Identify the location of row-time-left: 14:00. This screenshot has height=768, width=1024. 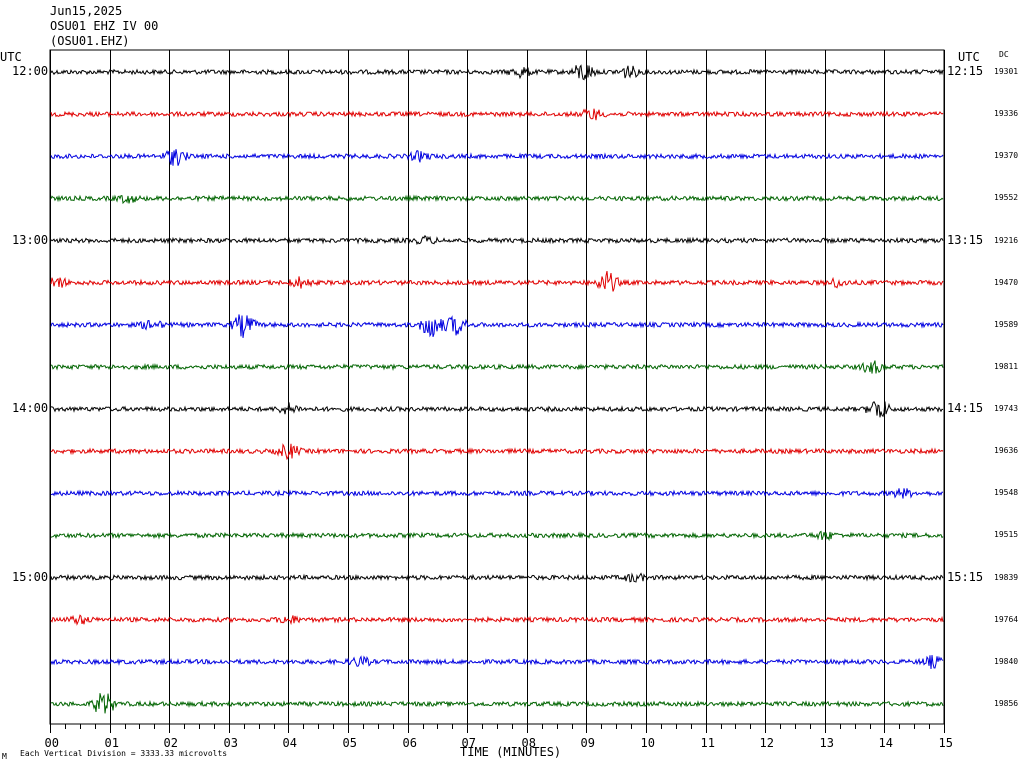
(30, 408).